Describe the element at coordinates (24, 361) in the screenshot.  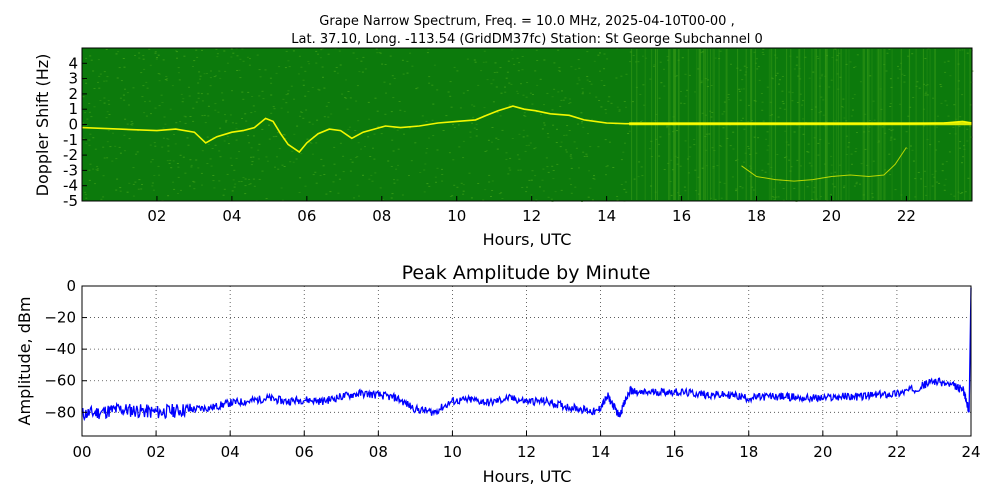
I see `amplitude-y-axis-label: Amplitude, dBm` at that location.